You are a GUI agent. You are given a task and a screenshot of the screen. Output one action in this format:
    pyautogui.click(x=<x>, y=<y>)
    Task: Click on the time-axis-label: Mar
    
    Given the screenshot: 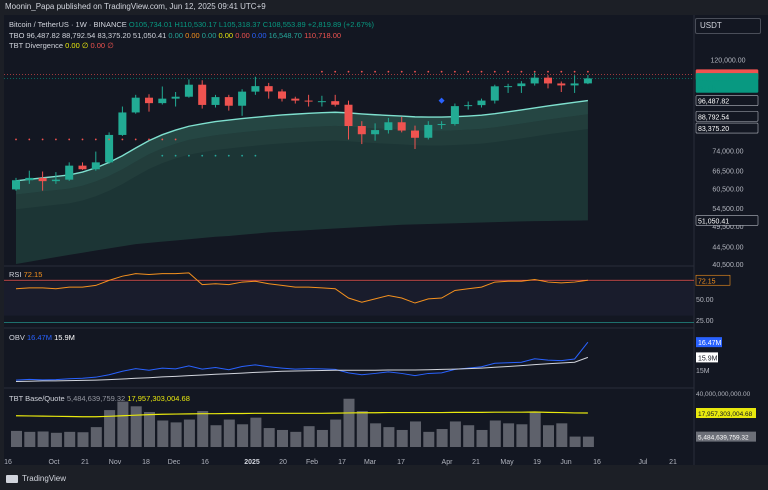 What is the action you would take?
    pyautogui.click(x=370, y=462)
    